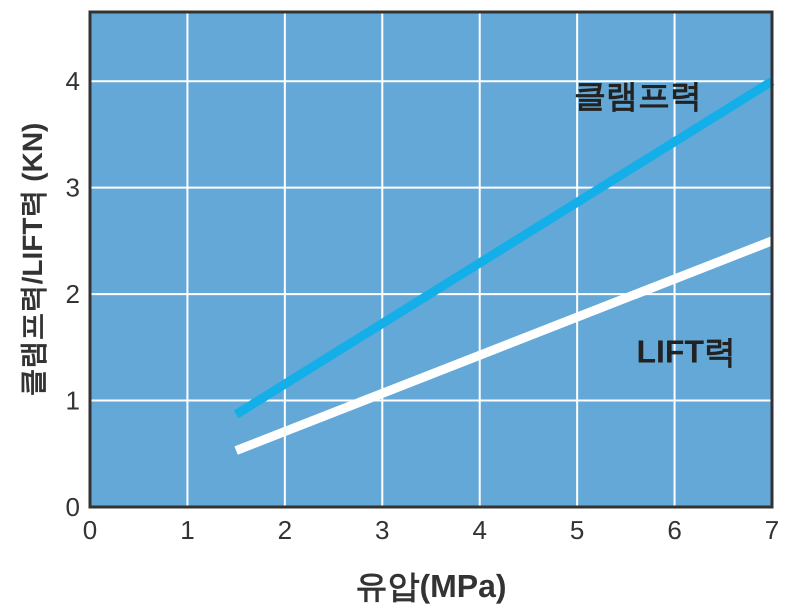  Describe the element at coordinates (73, 294) in the screenshot. I see `y-tick-label: 2` at that location.